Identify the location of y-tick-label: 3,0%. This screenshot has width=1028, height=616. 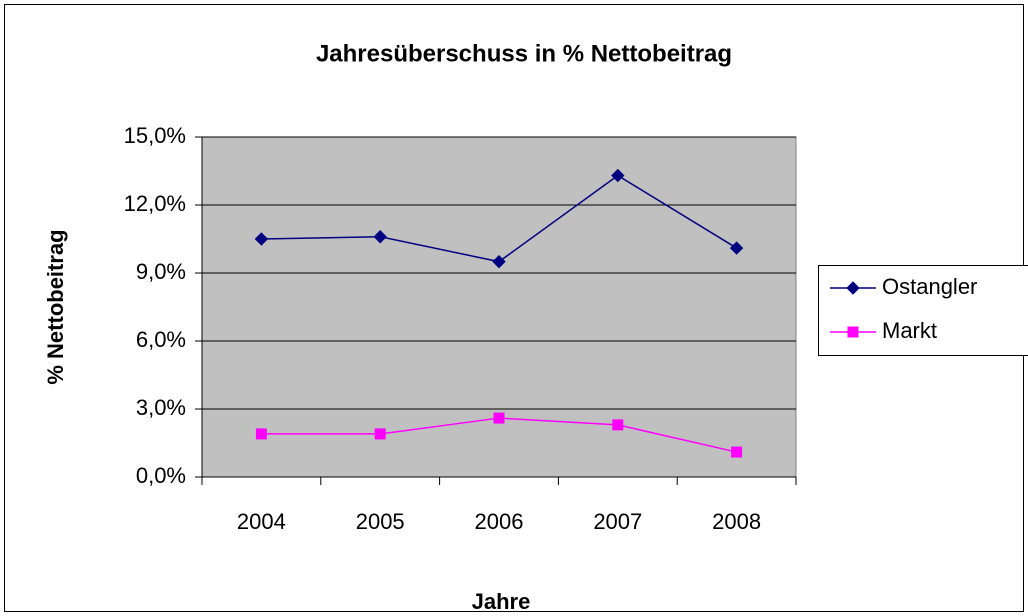
(161, 407).